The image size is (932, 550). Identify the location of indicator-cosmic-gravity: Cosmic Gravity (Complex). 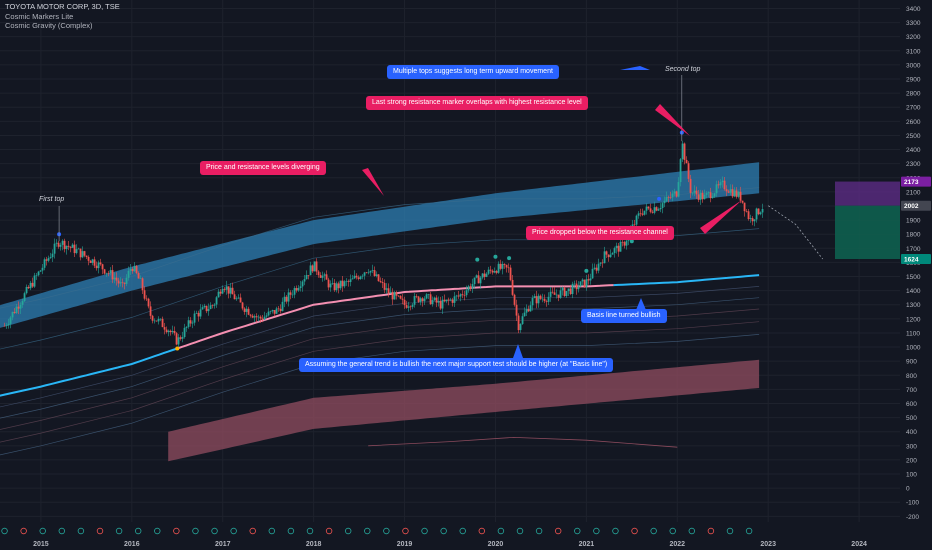
(49, 25).